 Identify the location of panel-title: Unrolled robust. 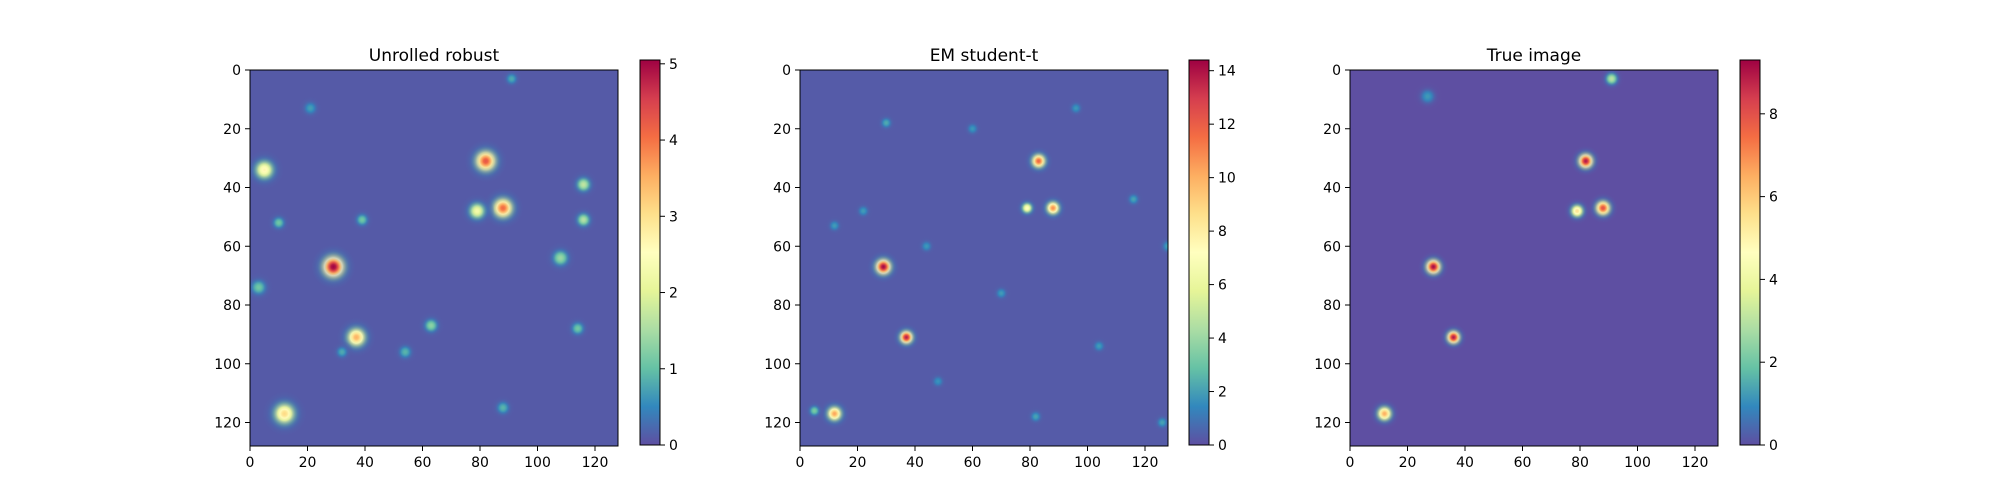
(434, 56).